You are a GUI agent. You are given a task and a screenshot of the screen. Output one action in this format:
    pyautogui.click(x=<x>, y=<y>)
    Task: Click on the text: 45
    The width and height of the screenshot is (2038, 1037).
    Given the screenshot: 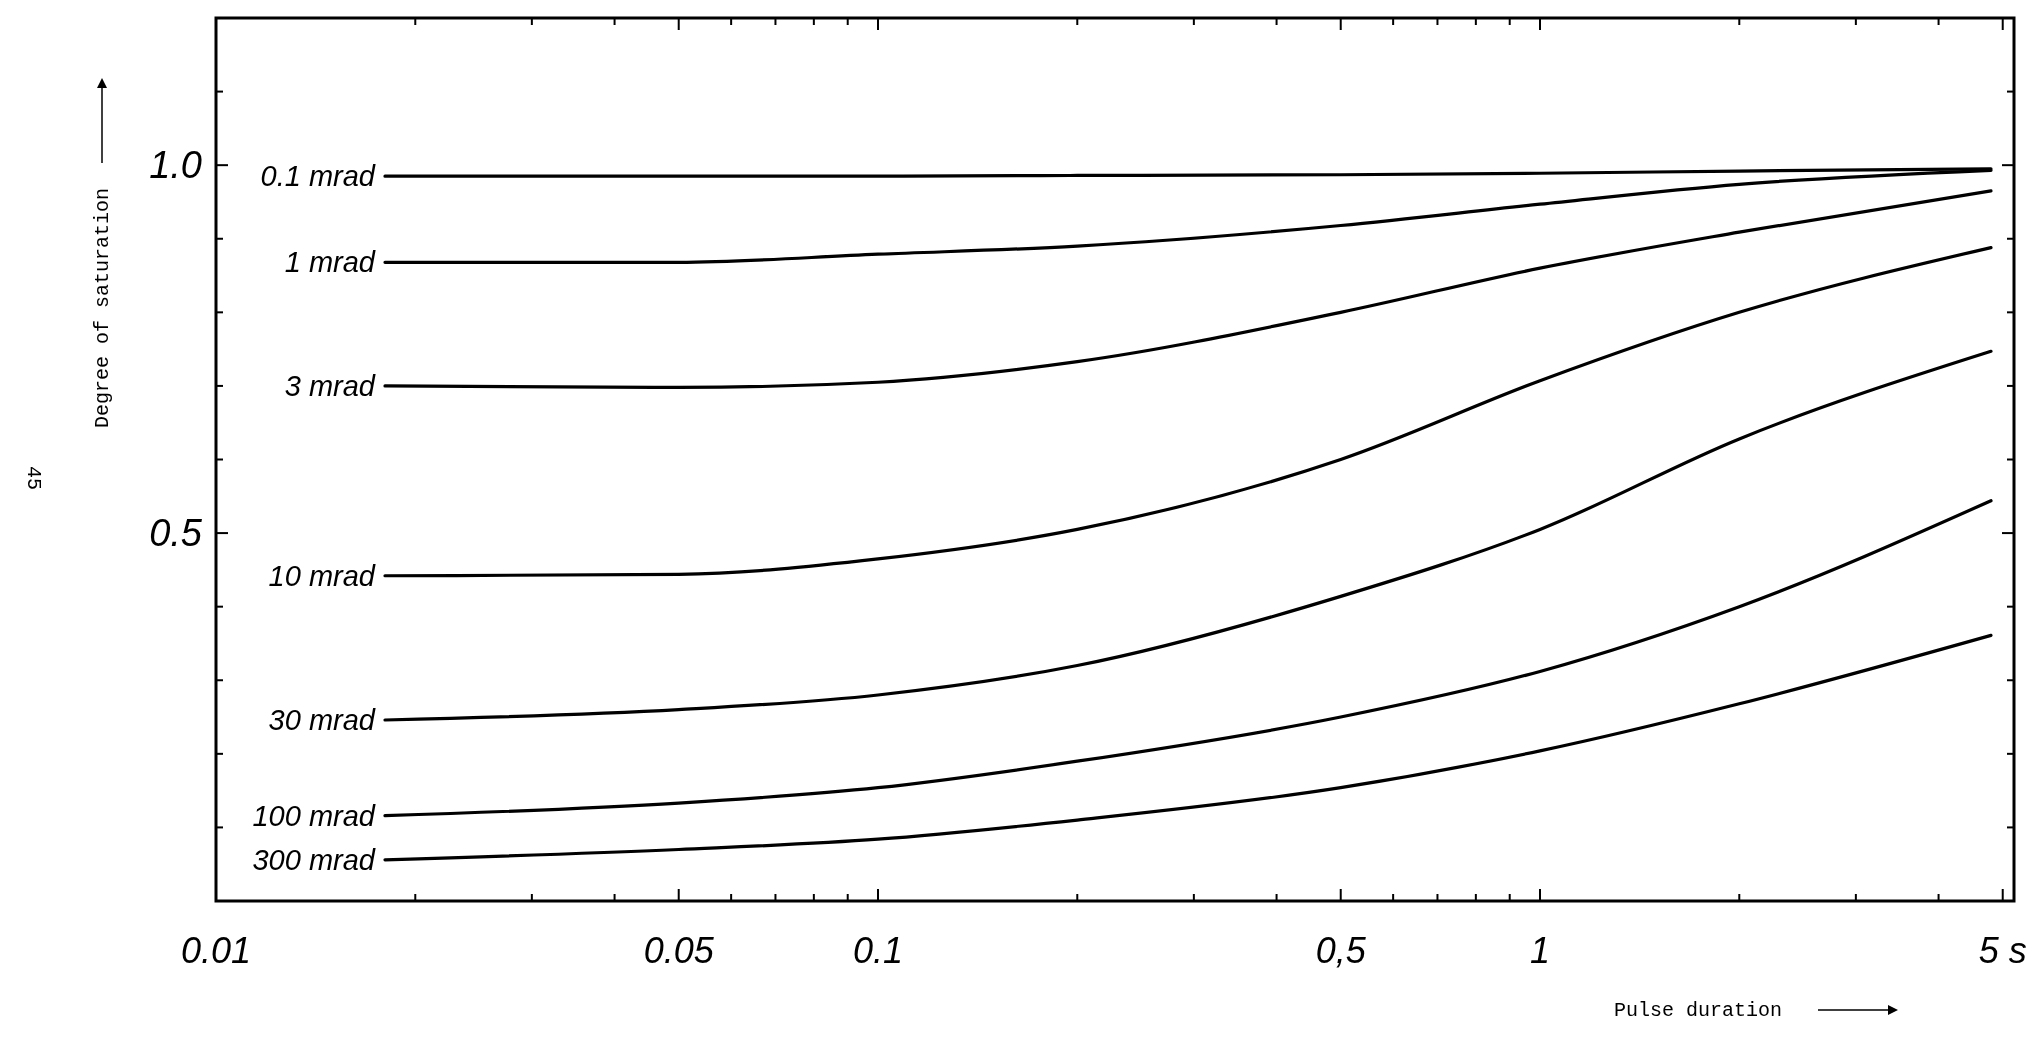 What is the action you would take?
    pyautogui.click(x=33, y=478)
    